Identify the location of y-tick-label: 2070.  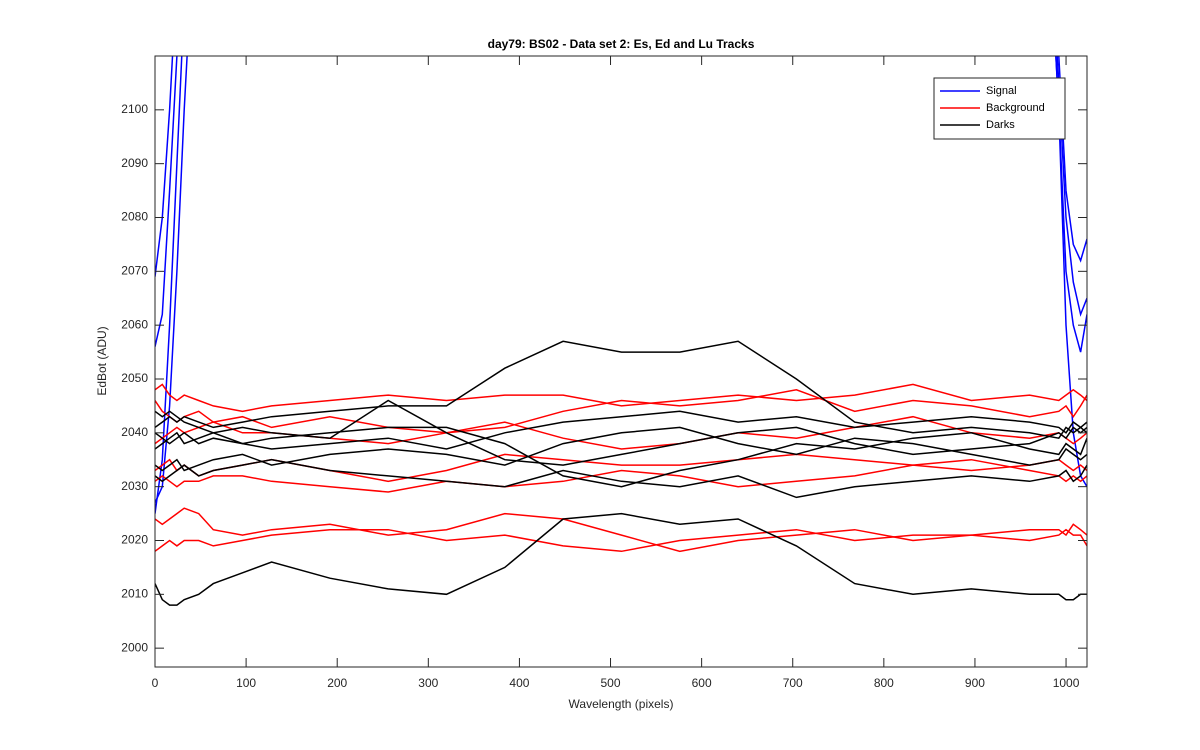
(134, 271).